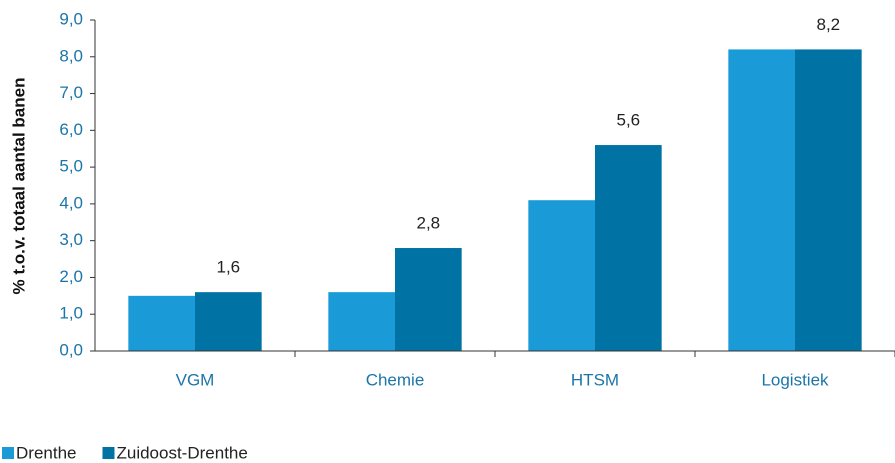 This screenshot has height=463, width=895. What do you see at coordinates (71, 166) in the screenshot?
I see `y-tick-label: 5,0` at bounding box center [71, 166].